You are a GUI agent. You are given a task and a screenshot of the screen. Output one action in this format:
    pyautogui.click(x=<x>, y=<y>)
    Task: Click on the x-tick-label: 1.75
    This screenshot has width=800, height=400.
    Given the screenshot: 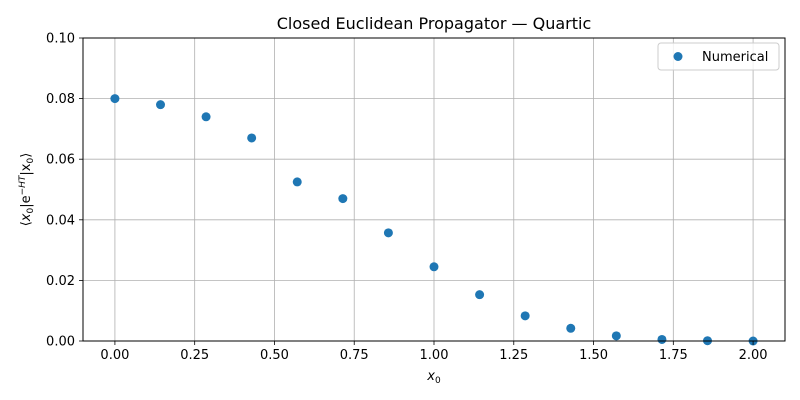 What is the action you would take?
    pyautogui.click(x=673, y=355)
    